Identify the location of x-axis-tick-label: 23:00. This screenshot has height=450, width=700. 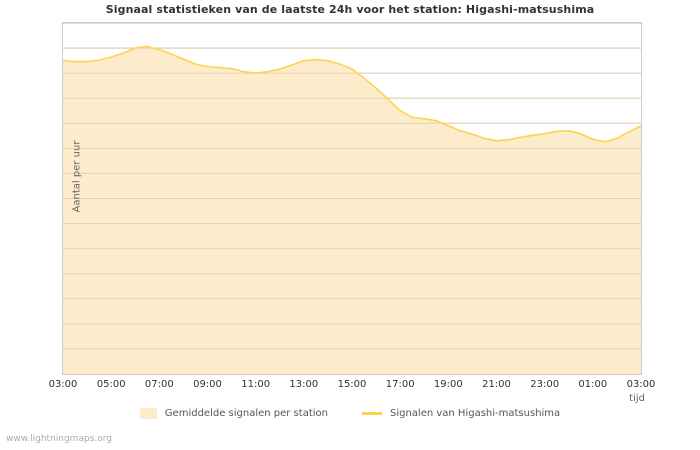
(545, 384).